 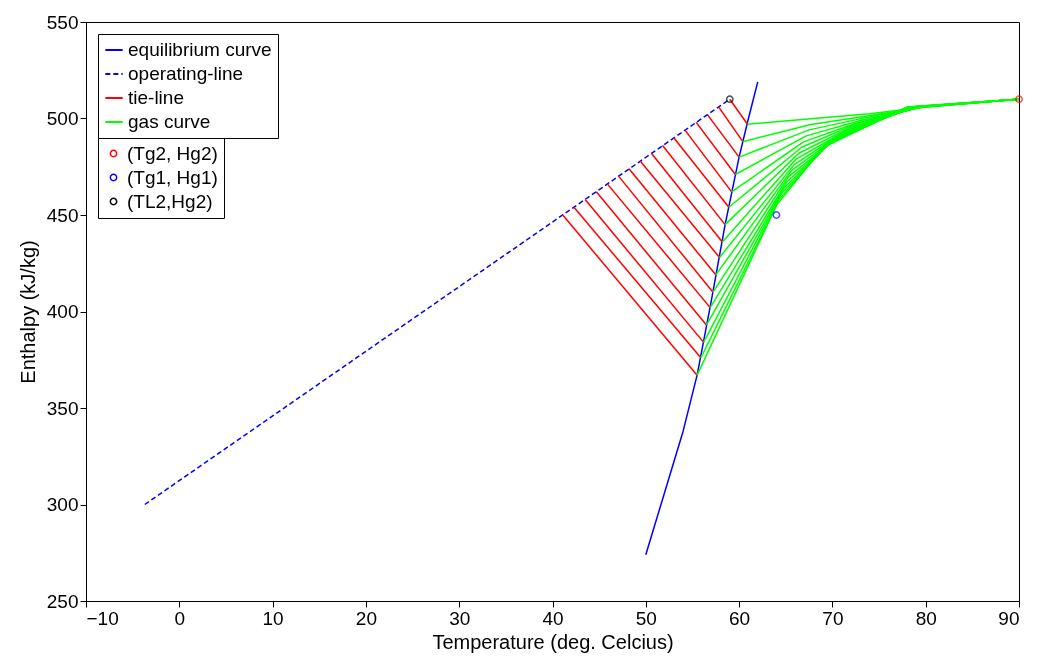 I want to click on x-tick-label: 80, so click(x=926, y=618).